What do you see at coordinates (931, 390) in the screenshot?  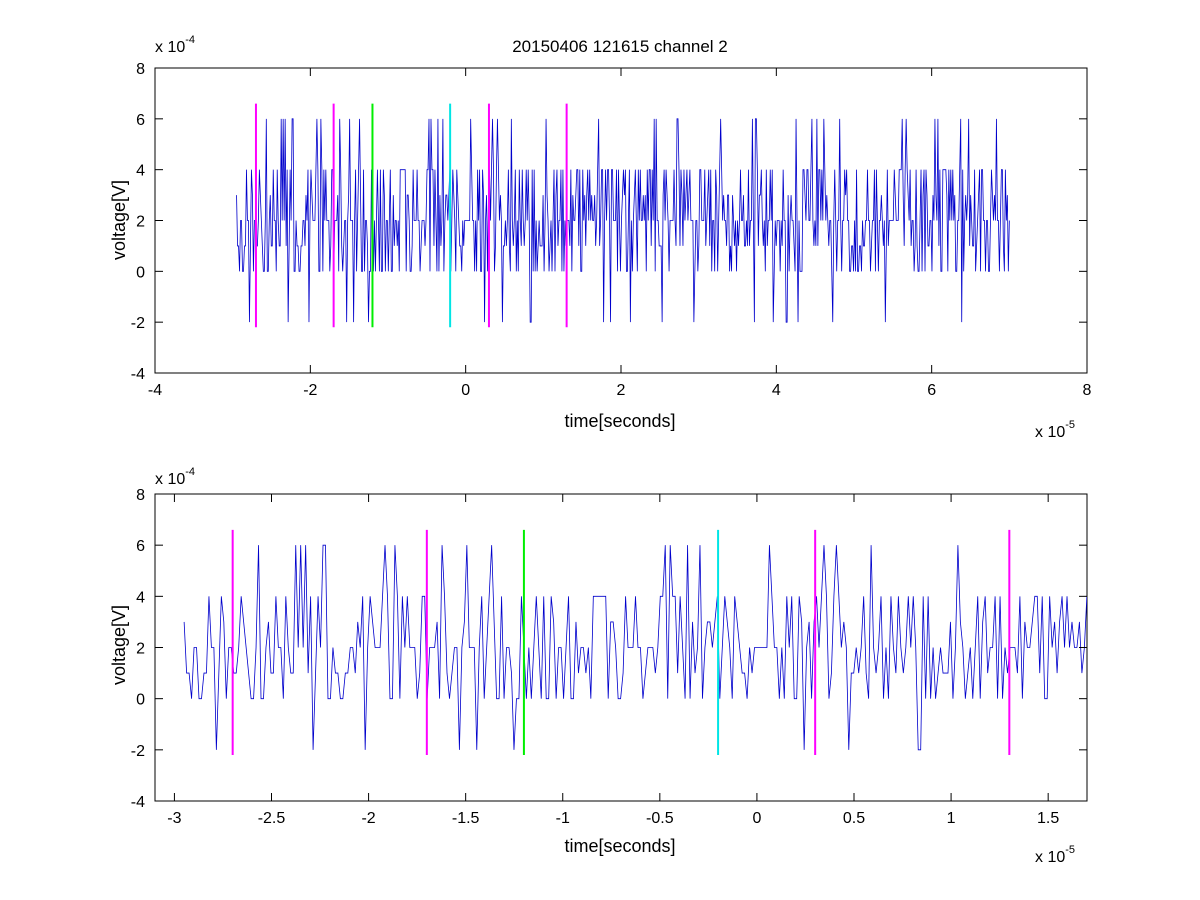 I see `x-tick-label: 6` at bounding box center [931, 390].